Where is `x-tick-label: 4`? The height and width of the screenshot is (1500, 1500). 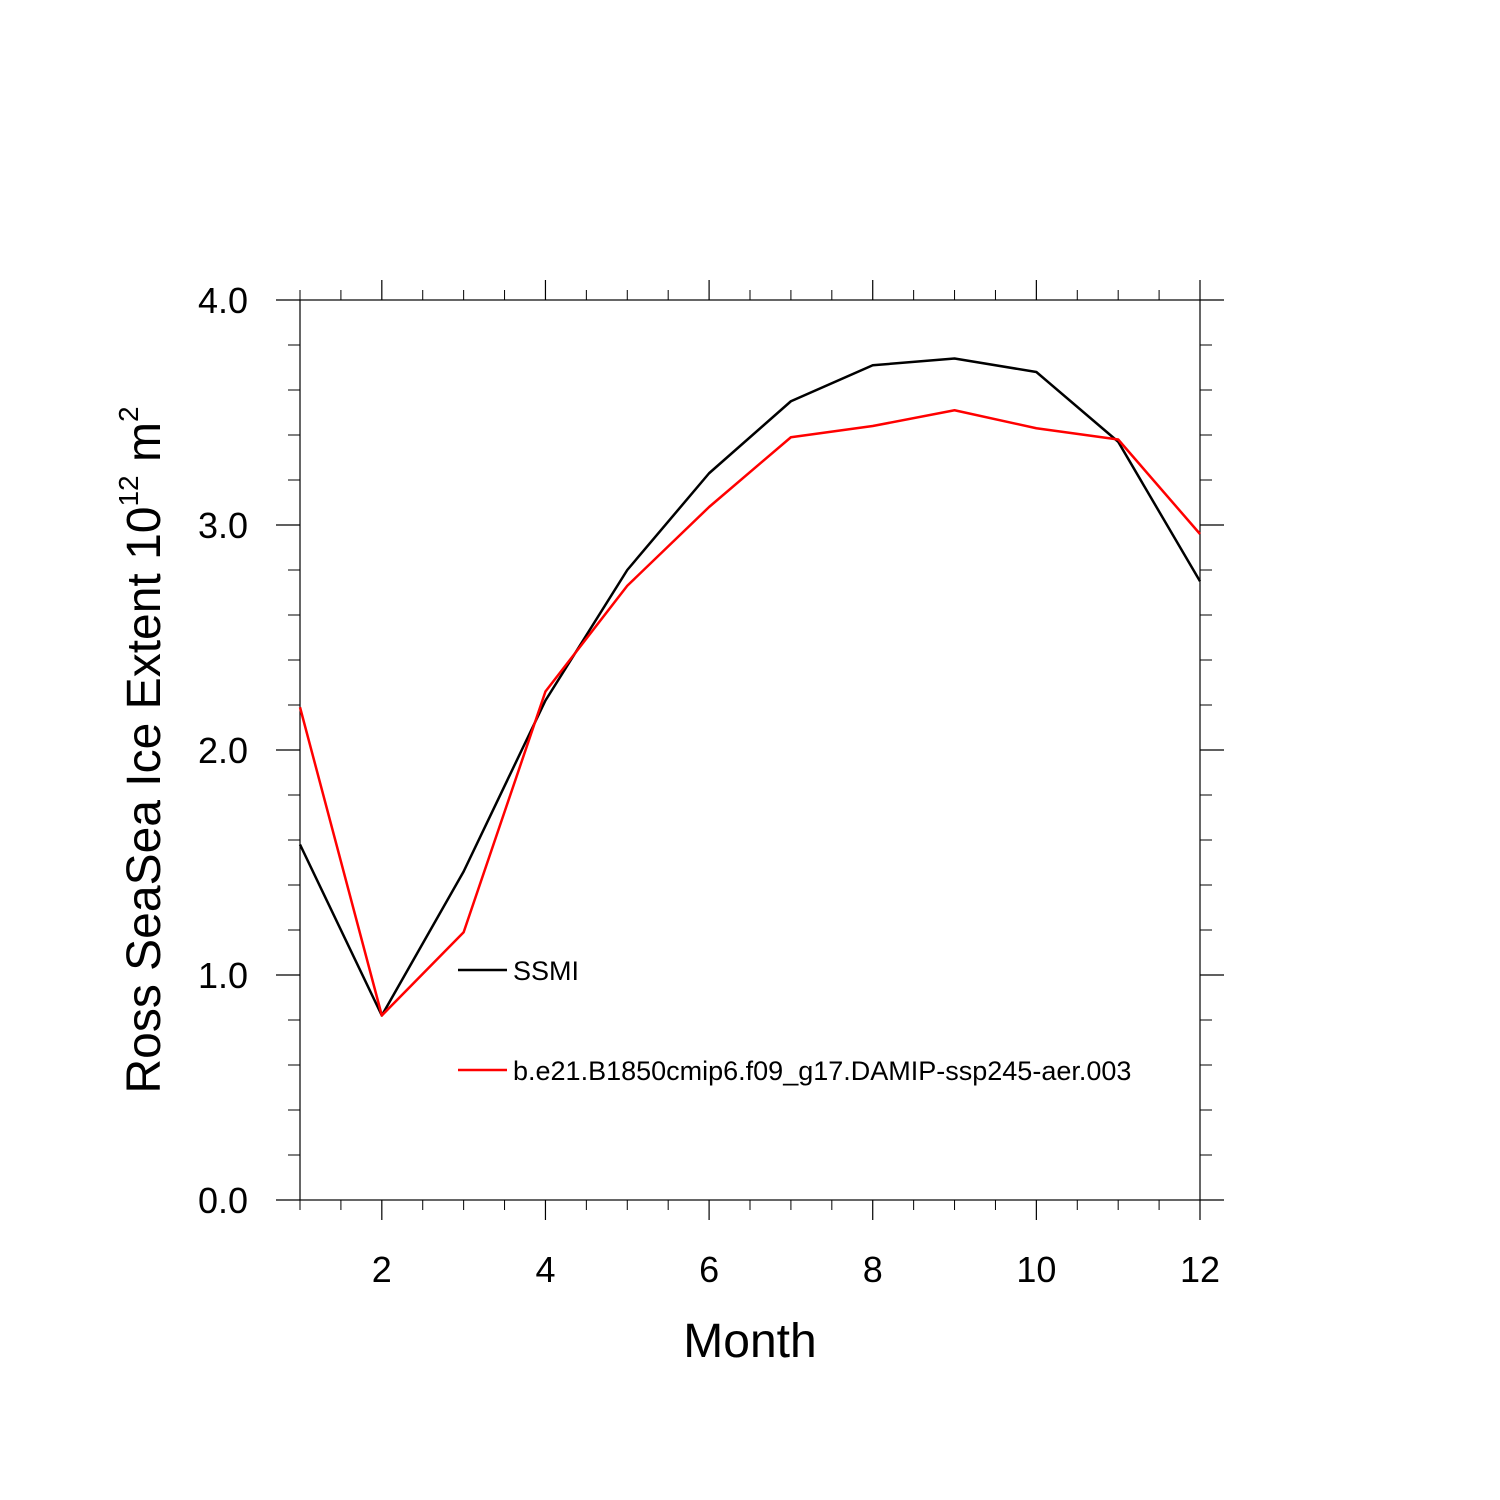 x-tick-label: 4 is located at coordinates (545, 1269).